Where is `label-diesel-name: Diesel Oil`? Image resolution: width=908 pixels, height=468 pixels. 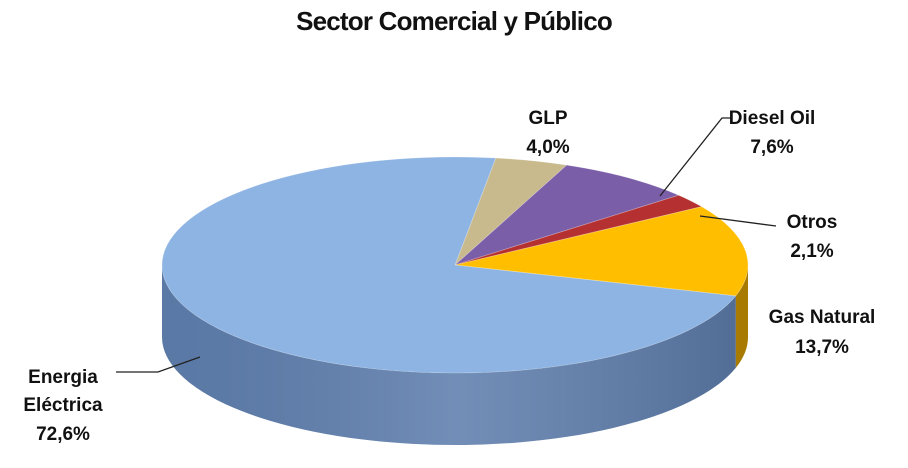
label-diesel-name: Diesel Oil is located at coordinates (772, 118).